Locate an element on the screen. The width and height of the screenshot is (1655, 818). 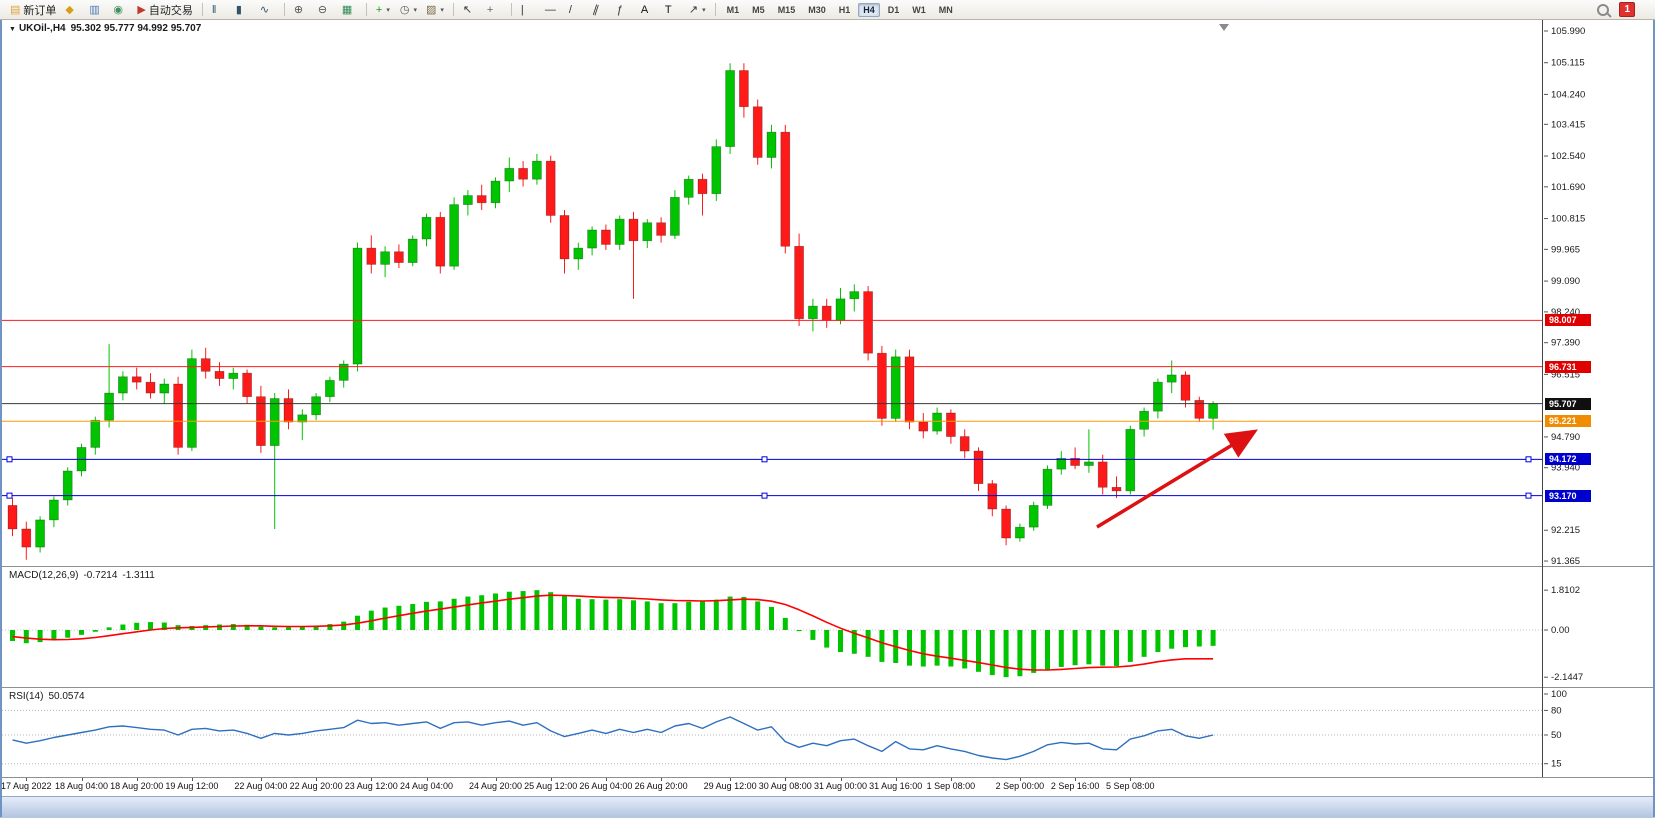
rsi-line is located at coordinates (613, 738).